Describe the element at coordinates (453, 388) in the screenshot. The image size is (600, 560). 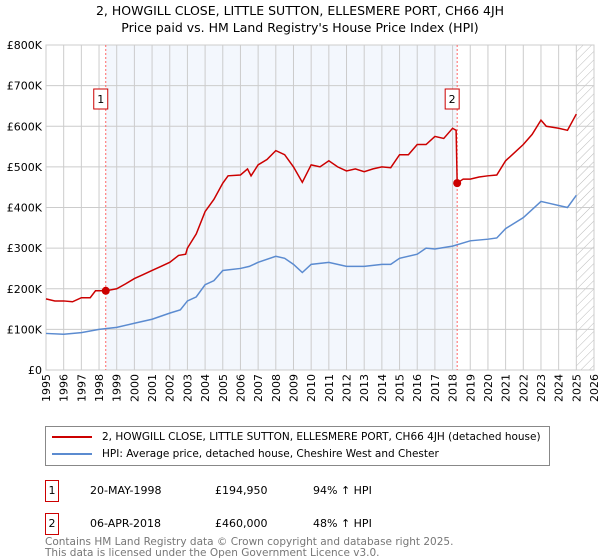
I see `x-tick-label: 2018` at that location.